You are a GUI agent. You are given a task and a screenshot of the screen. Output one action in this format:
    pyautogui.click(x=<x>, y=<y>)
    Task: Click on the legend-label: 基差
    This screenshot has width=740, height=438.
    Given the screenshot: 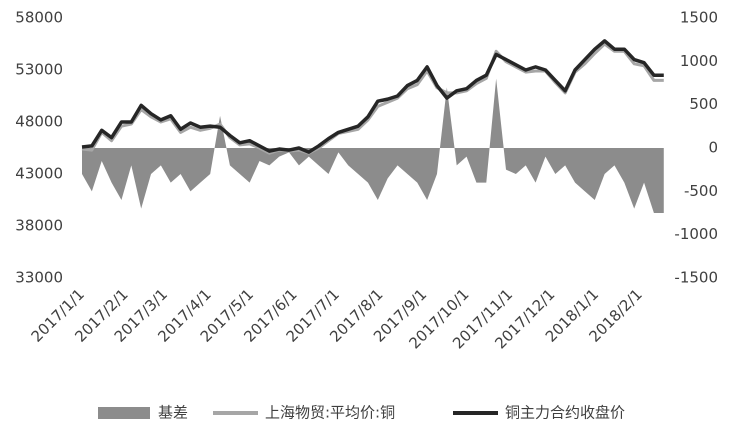 What is the action you would take?
    pyautogui.click(x=173, y=413)
    